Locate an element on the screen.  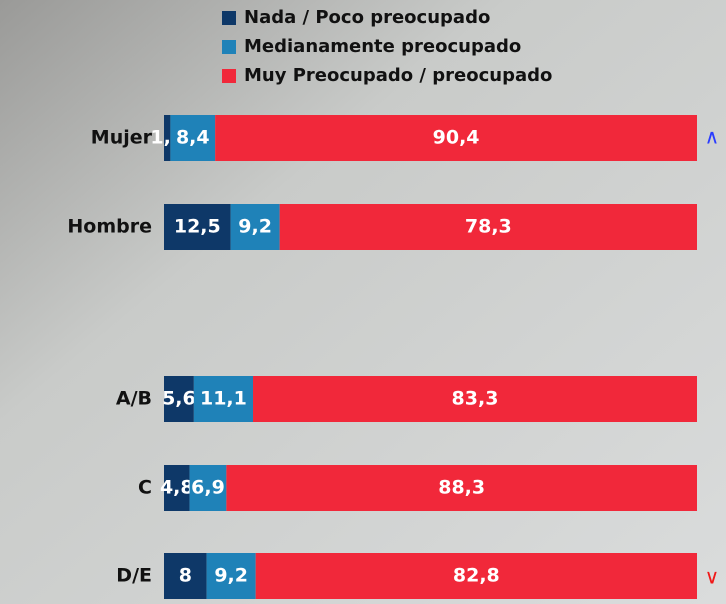
category-label: Hombre is located at coordinates (109, 227).